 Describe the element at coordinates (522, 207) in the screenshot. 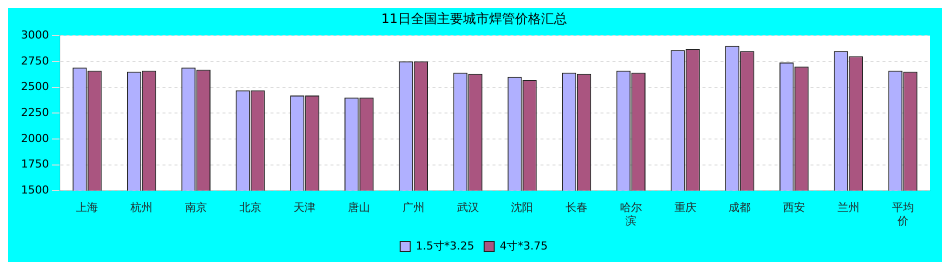

I see `x-tick-label: 沈阳` at that location.